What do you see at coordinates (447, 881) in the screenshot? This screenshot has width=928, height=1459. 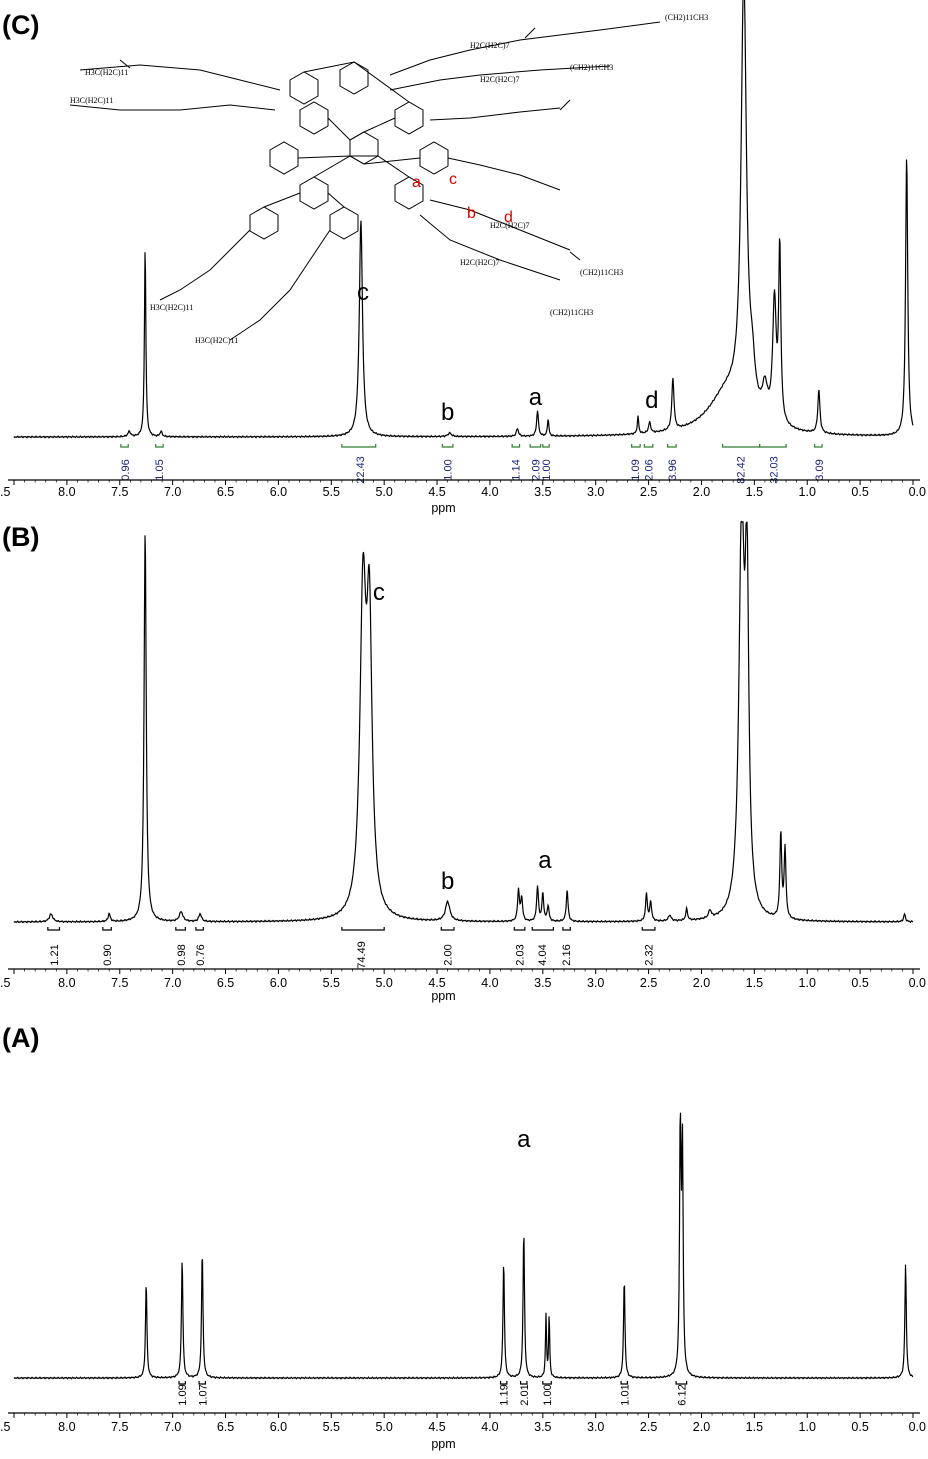 I see `peak-label-b: b` at bounding box center [447, 881].